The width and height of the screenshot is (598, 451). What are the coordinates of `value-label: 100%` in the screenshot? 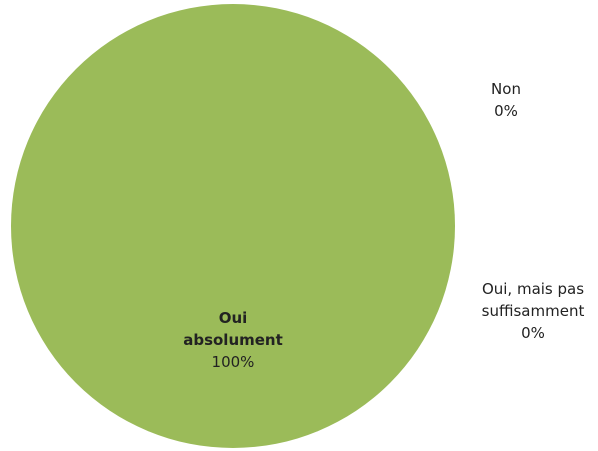 It's located at (233, 362).